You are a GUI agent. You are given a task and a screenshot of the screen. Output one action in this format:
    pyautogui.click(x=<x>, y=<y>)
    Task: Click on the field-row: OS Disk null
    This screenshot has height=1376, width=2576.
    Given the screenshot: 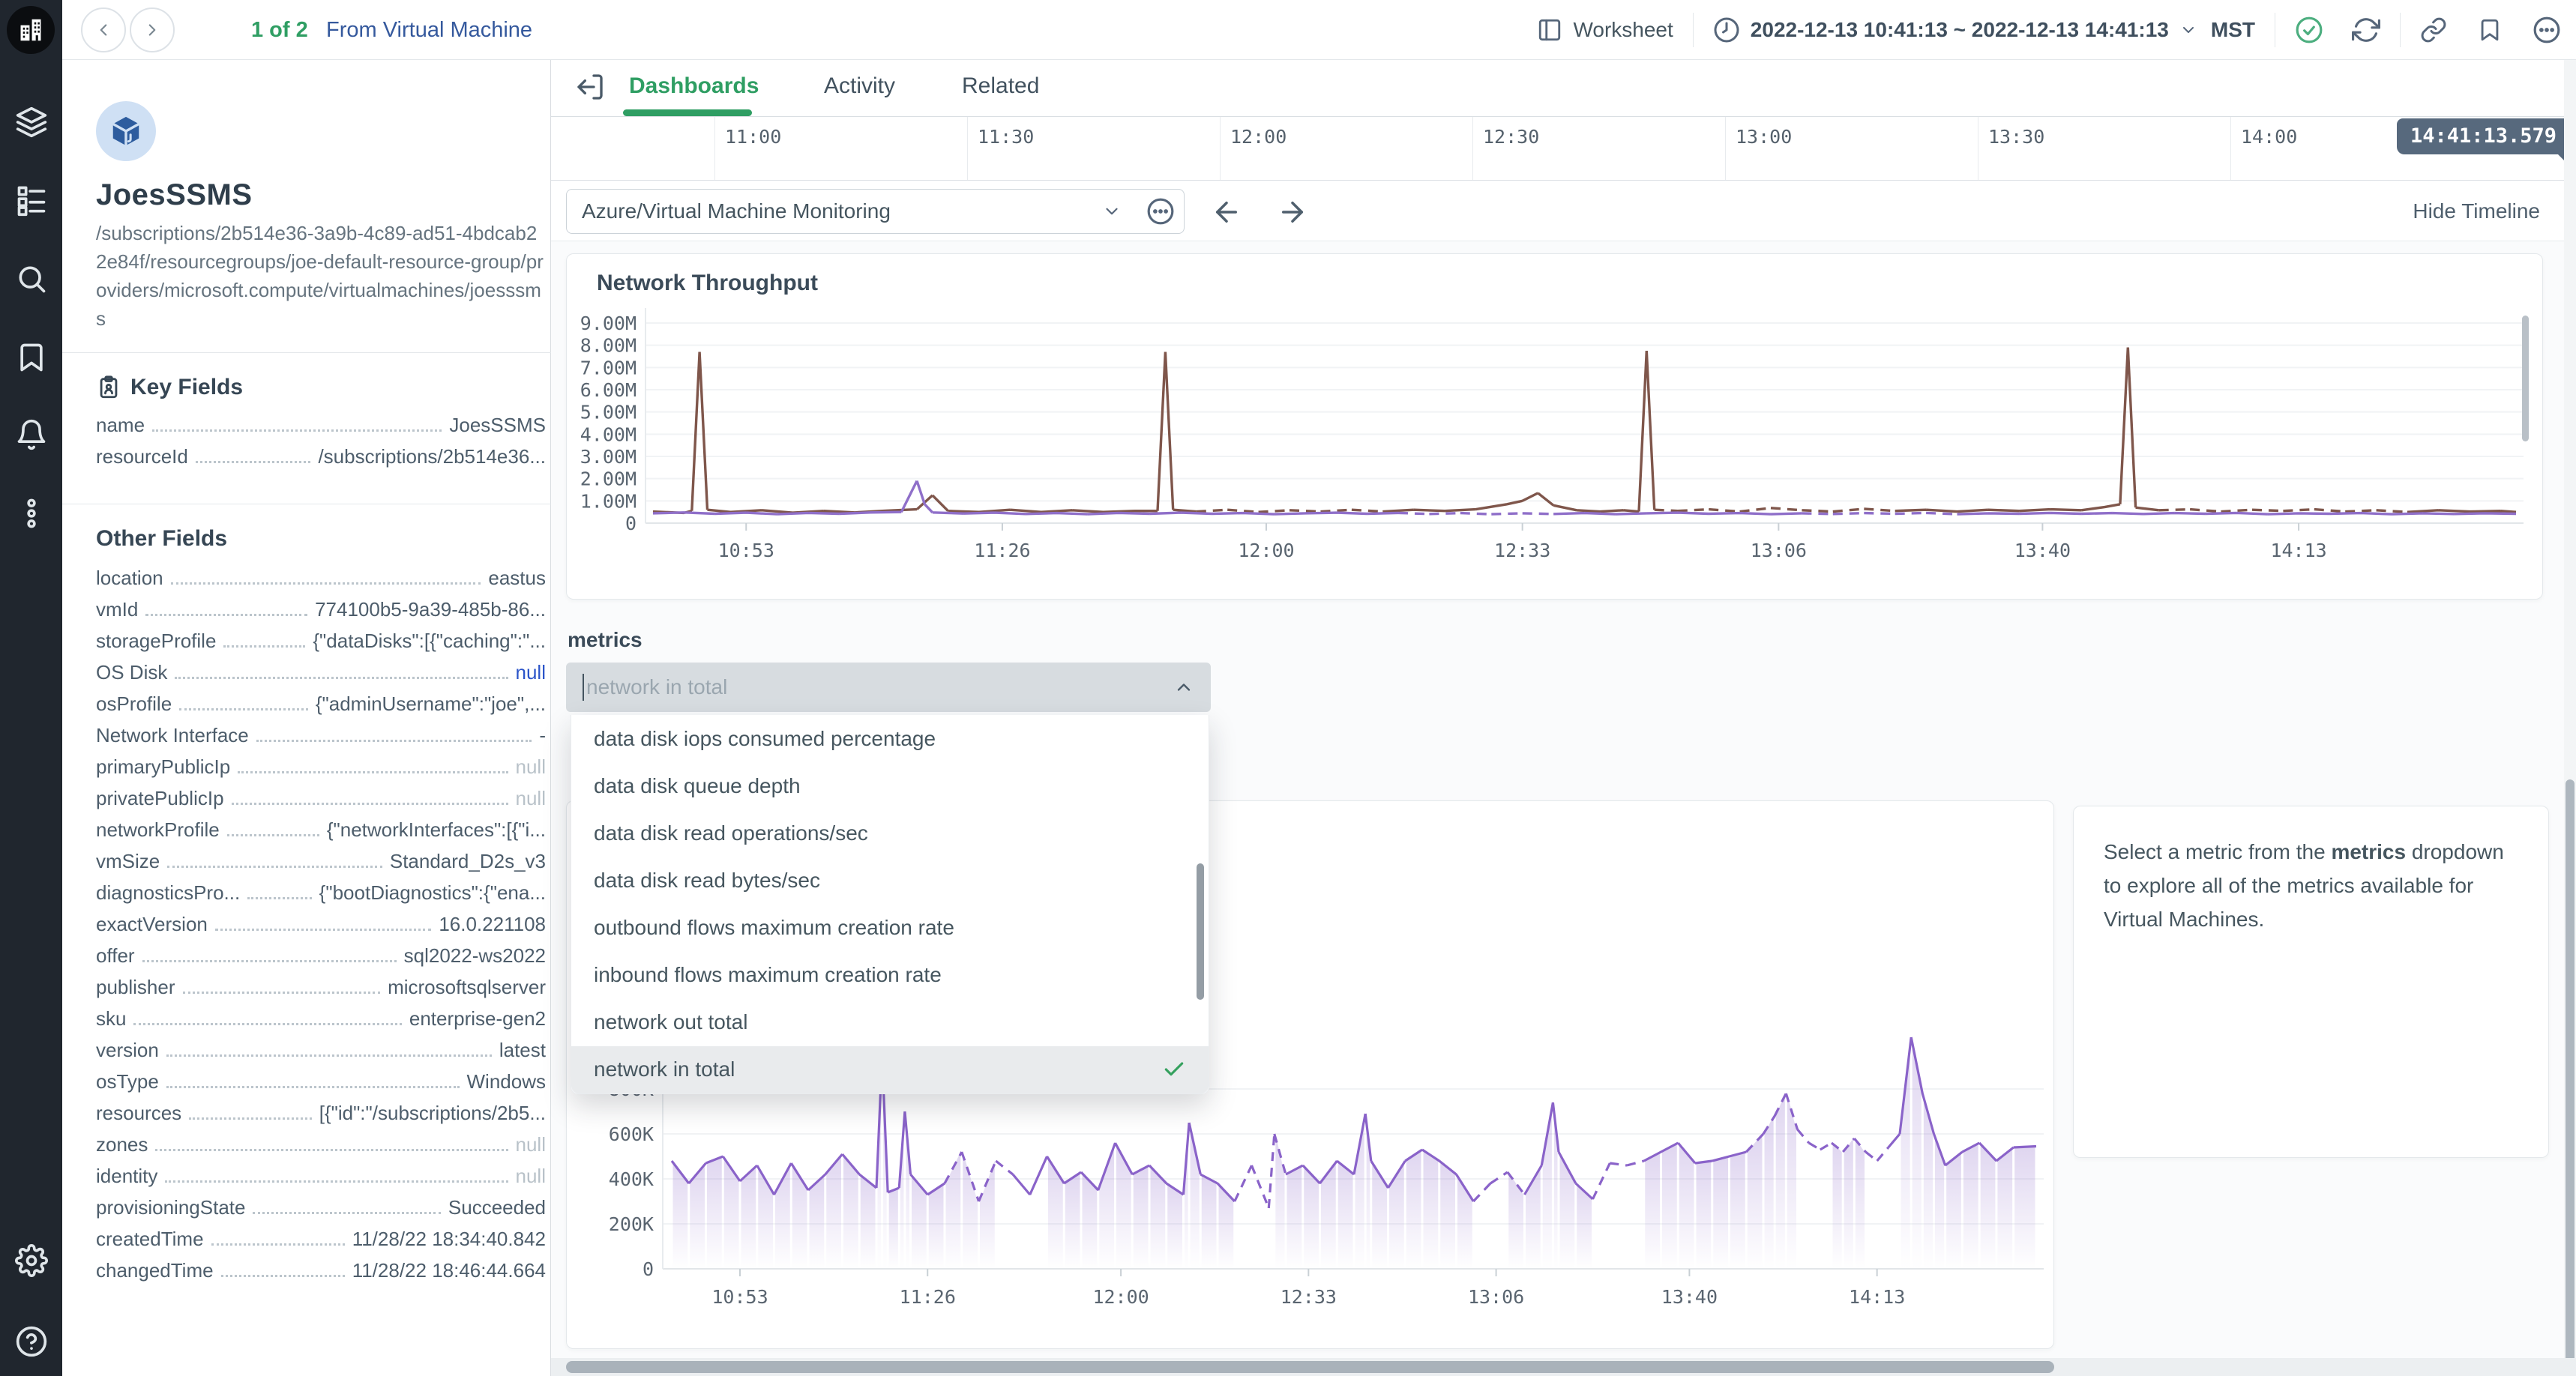 What is the action you would take?
    pyautogui.click(x=321, y=676)
    